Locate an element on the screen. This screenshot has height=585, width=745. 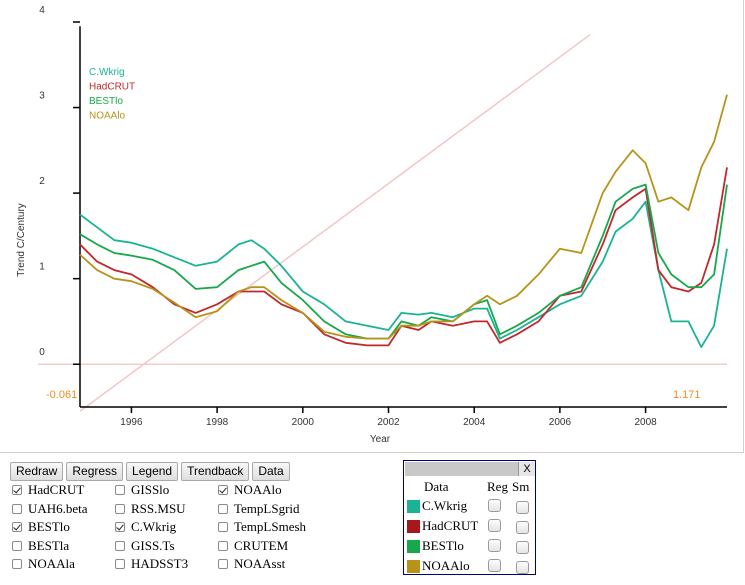
trendback-button: Trendback is located at coordinates (215, 471).